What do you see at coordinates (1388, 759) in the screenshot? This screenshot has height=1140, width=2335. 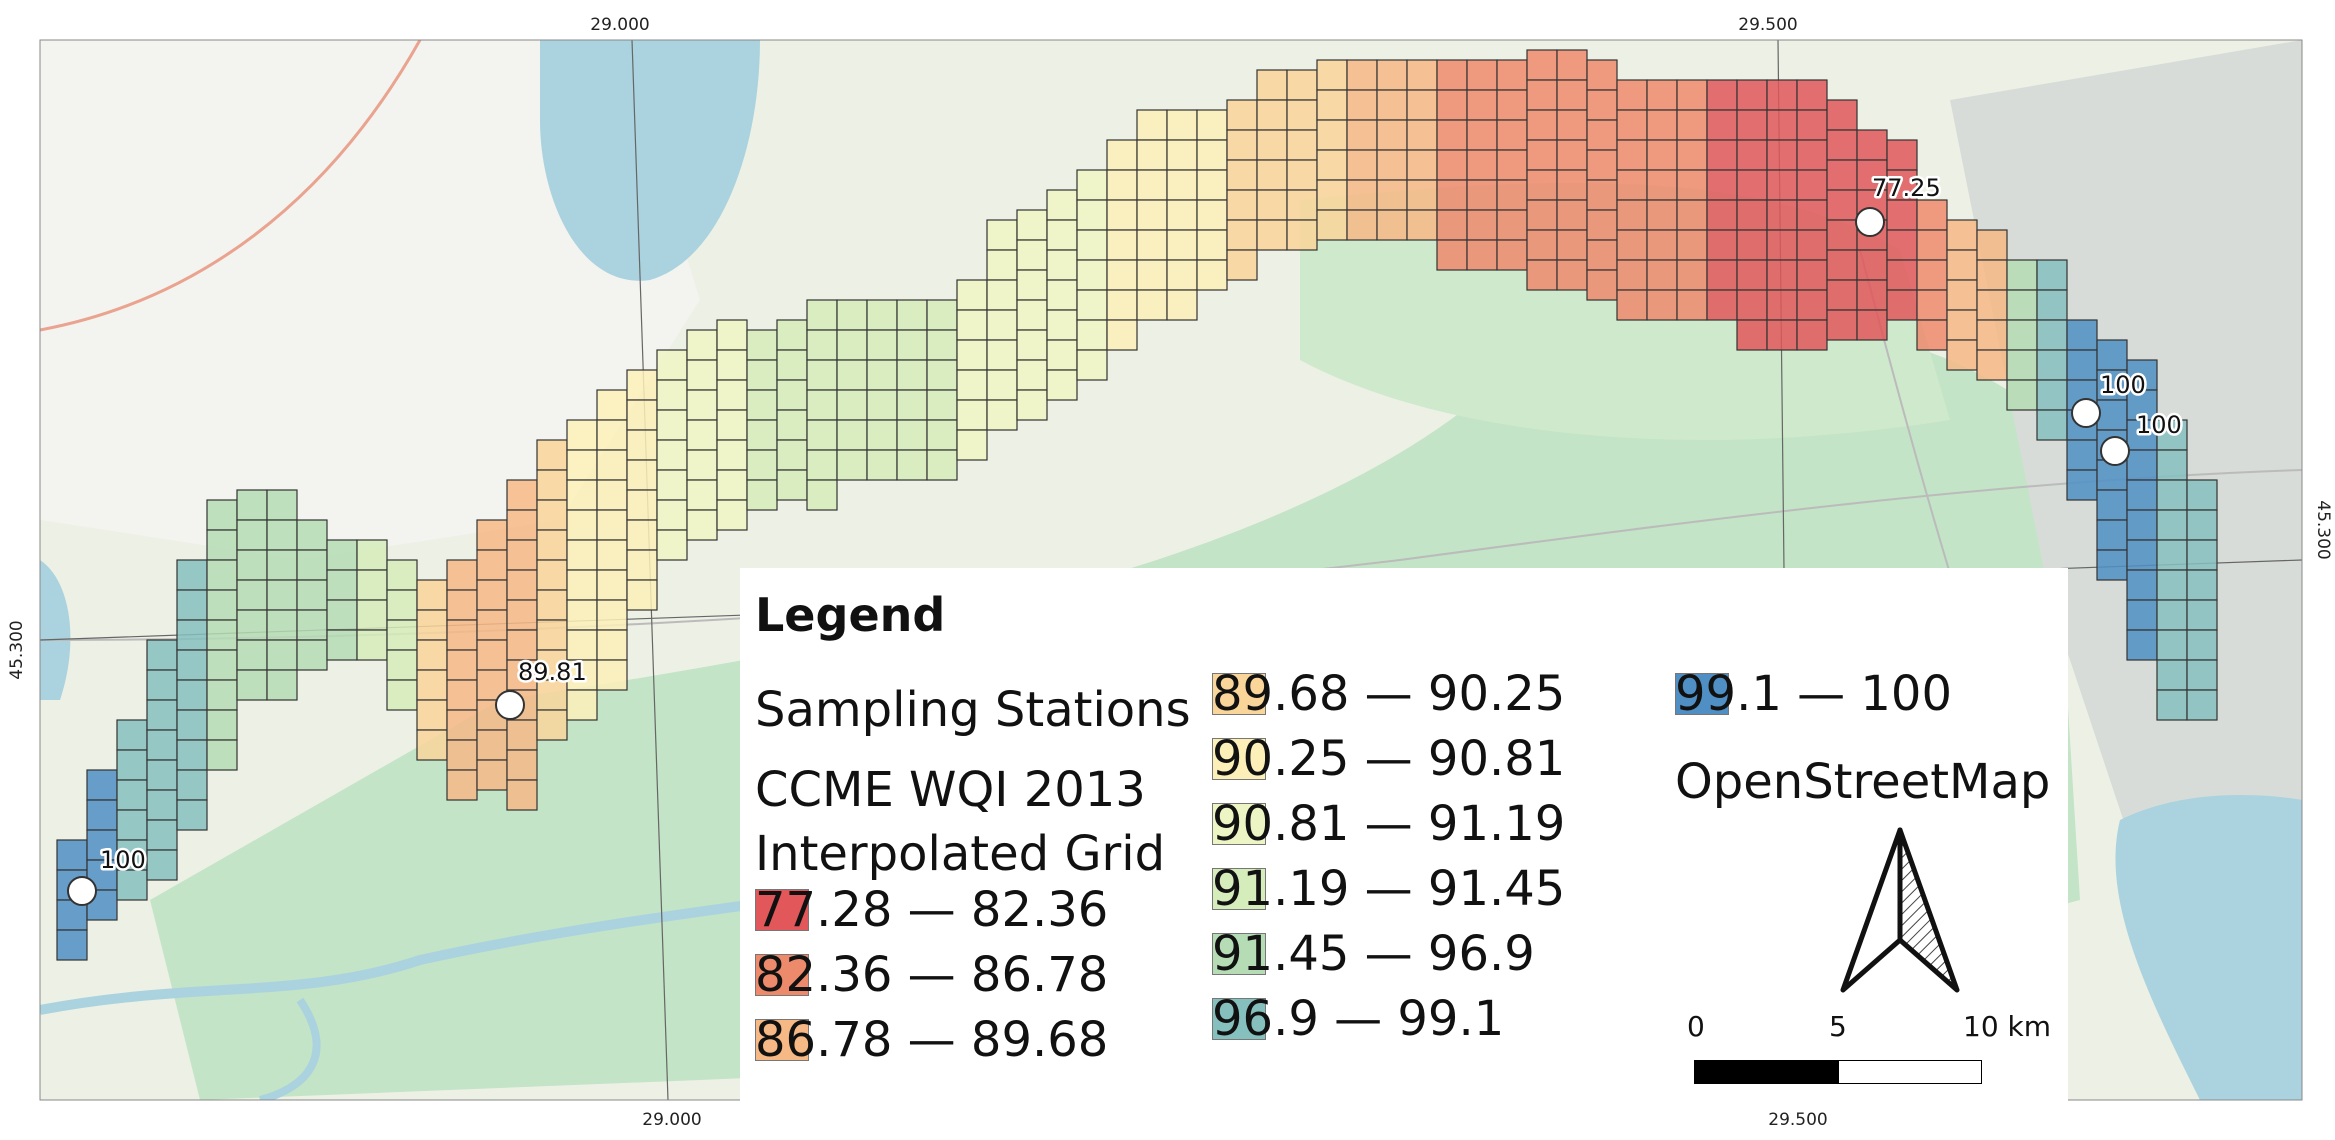 I see `legend-class-item: 90.25 — 90.81` at bounding box center [1388, 759].